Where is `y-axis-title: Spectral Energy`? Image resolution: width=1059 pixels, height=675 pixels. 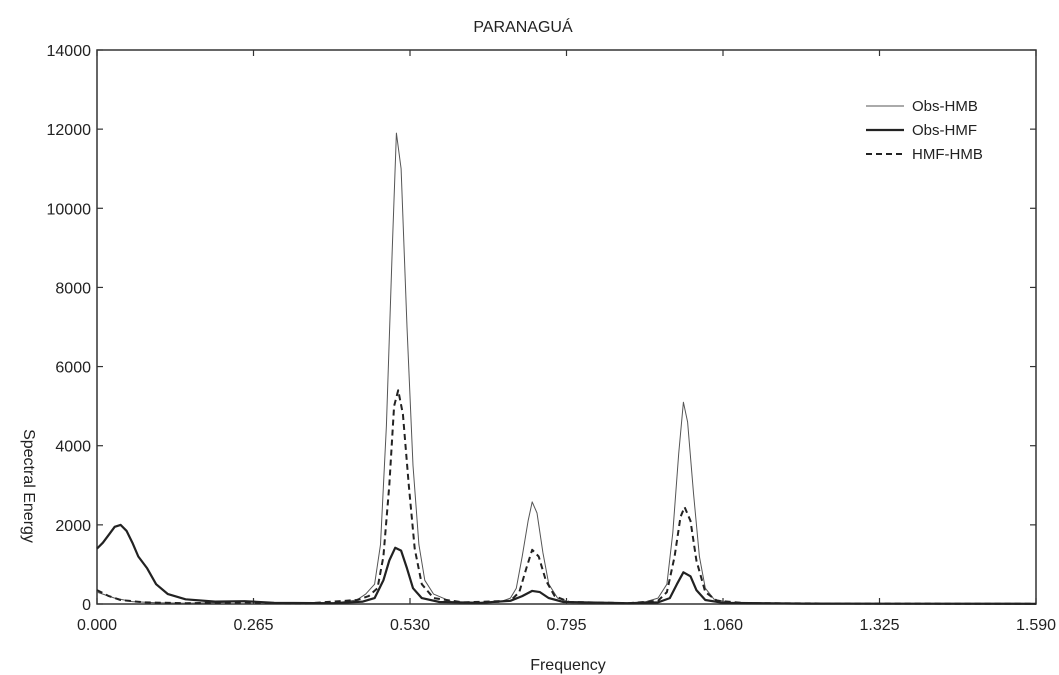
y-axis-title: Spectral Energy is located at coordinates (28, 486).